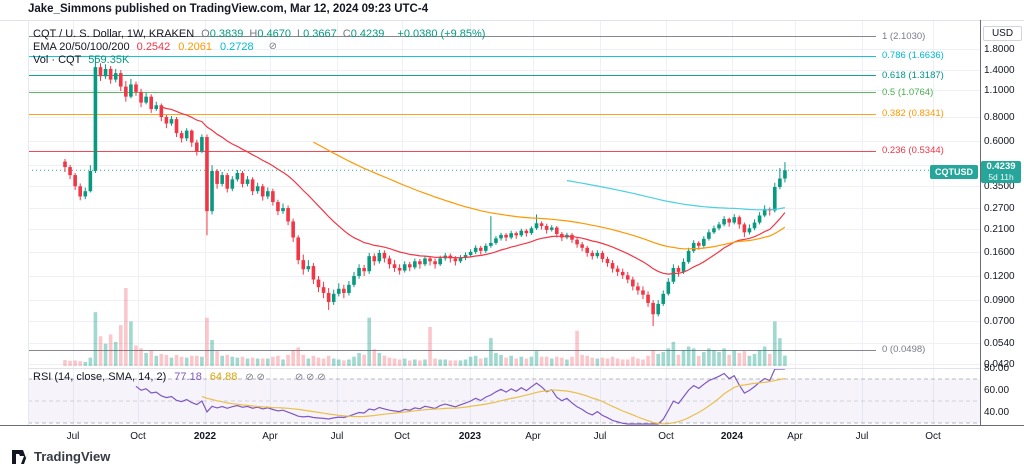 Image resolution: width=1024 pixels, height=472 pixels. What do you see at coordinates (236, 46) in the screenshot?
I see `ema-value: 0.2728` at bounding box center [236, 46].